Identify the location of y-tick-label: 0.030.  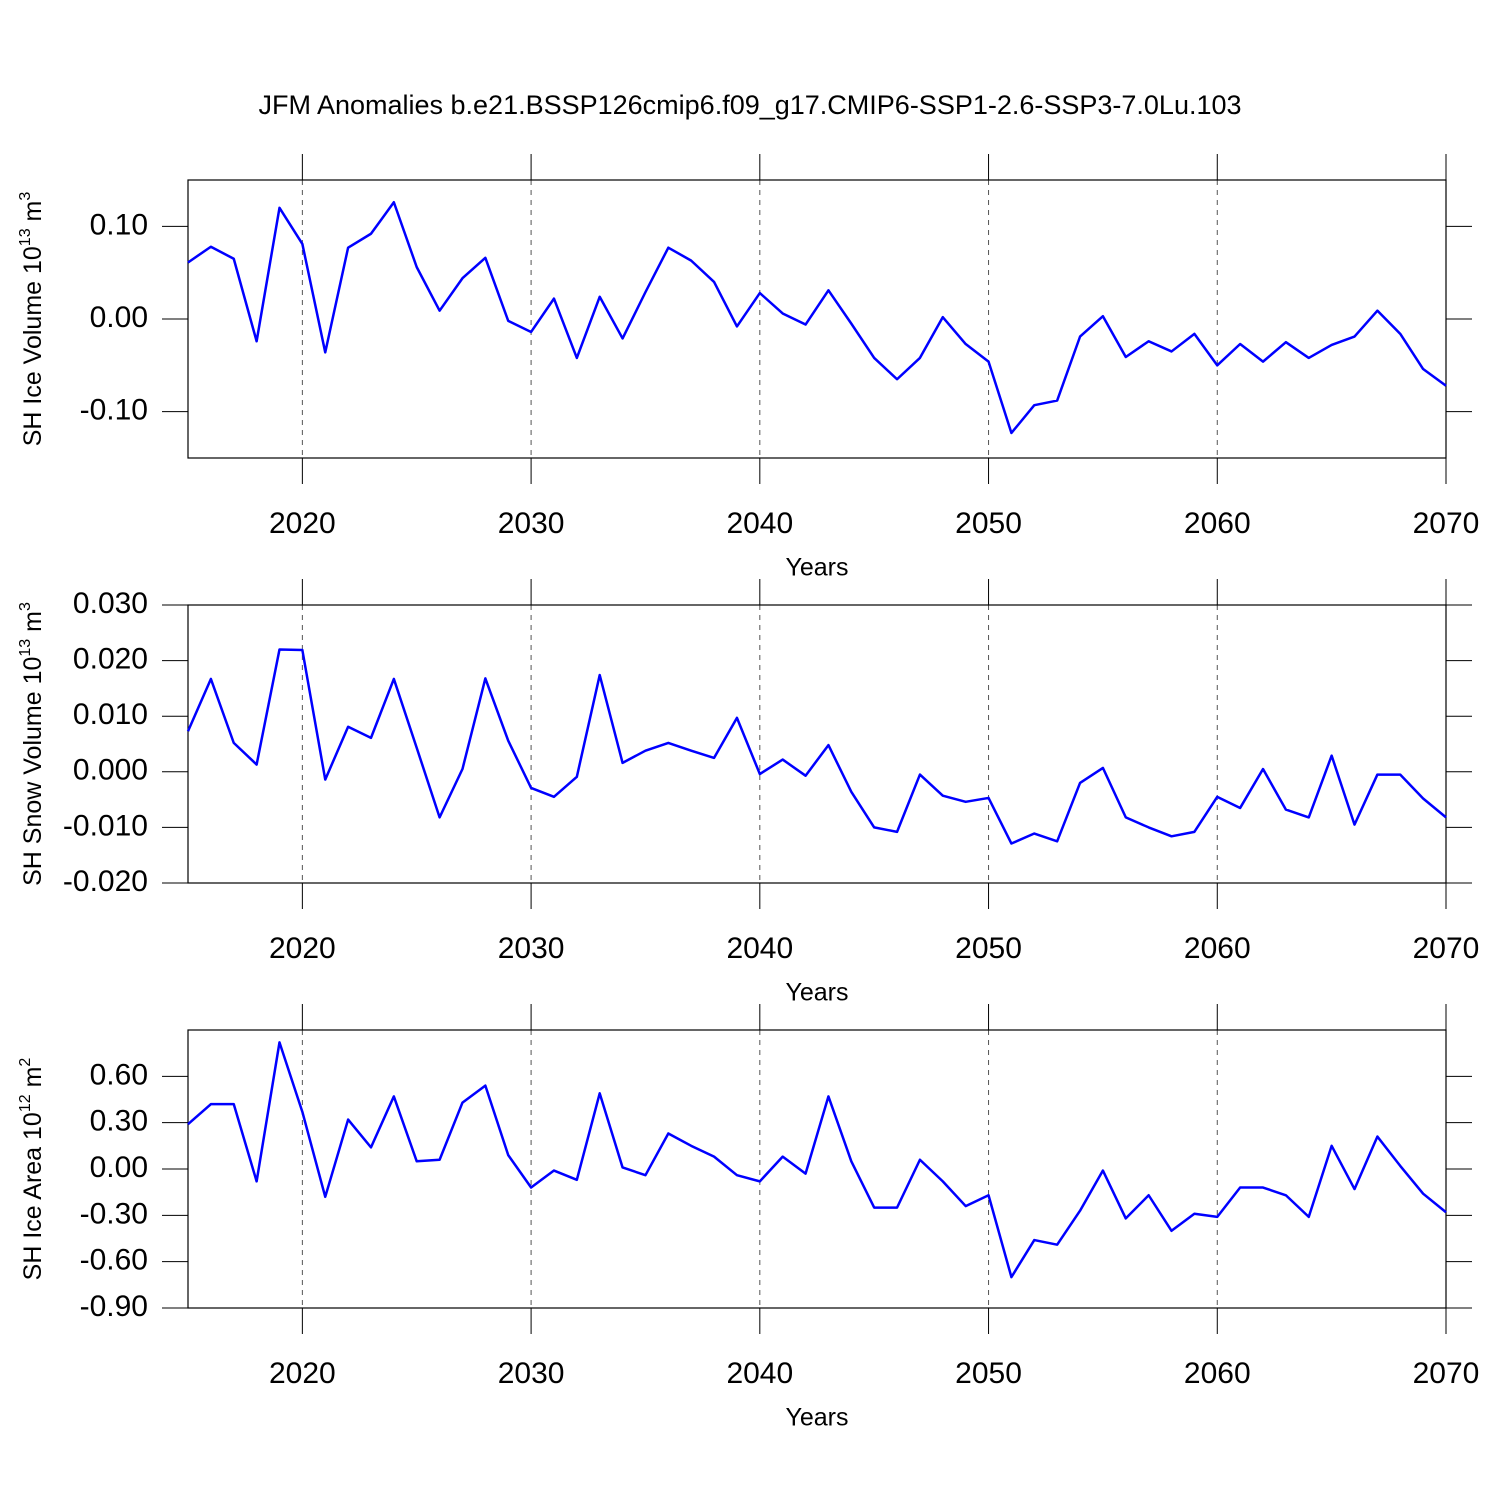
(110, 603).